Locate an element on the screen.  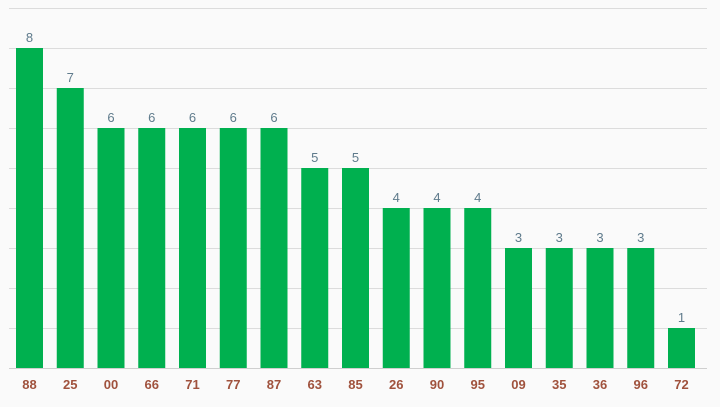
data-label-85: 5 is located at coordinates (355, 157).